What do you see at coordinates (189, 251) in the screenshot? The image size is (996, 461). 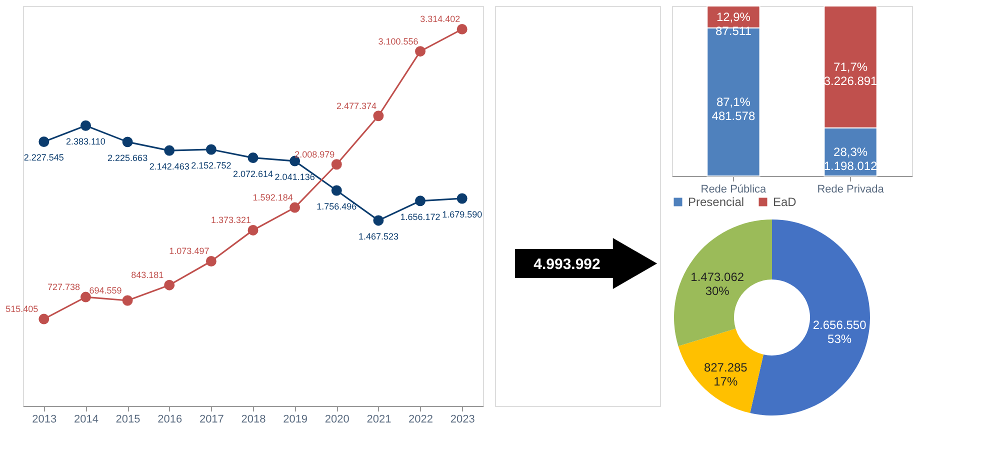 I see `data-label: 1.073.497` at bounding box center [189, 251].